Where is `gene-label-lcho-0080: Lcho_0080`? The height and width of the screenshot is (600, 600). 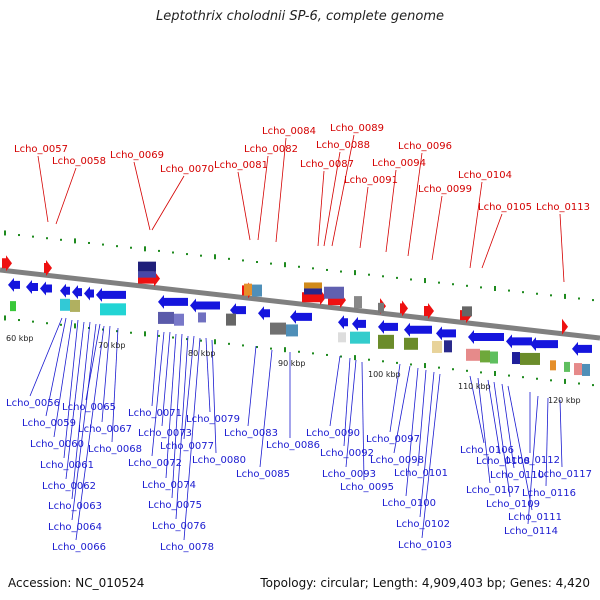
gene-label-lcho-0080: Lcho_0080 is located at coordinates (219, 460).